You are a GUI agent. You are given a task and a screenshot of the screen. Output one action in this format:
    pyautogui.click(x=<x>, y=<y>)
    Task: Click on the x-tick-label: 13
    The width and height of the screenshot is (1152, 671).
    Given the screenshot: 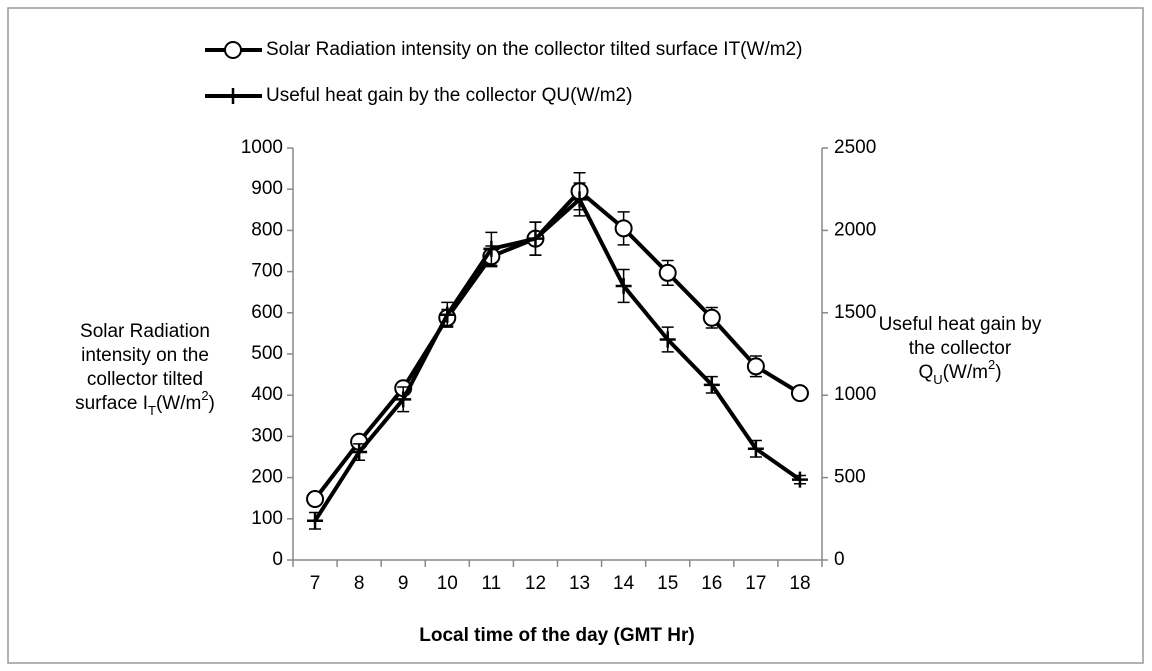 What is the action you would take?
    pyautogui.click(x=579, y=583)
    